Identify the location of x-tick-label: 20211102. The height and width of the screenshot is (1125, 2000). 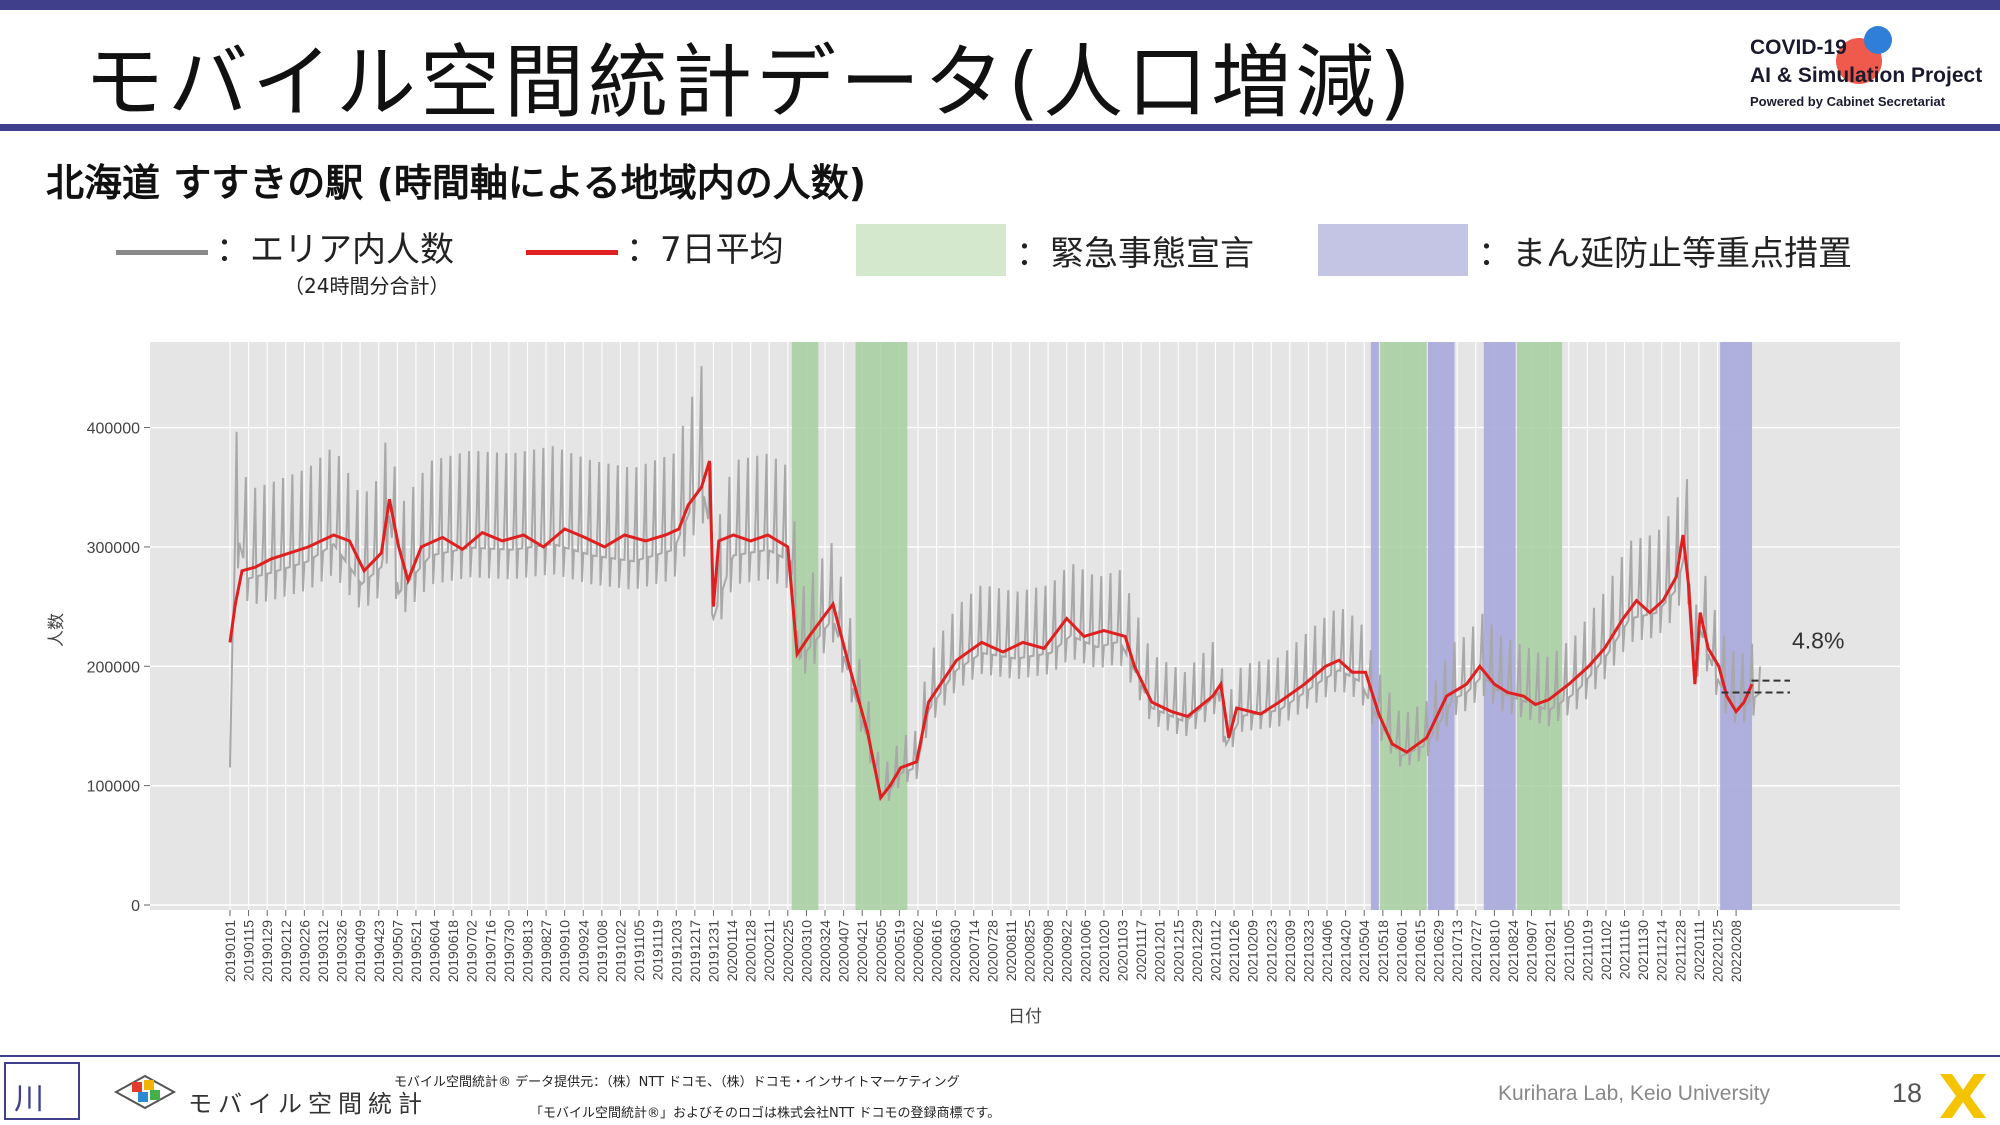
(1606, 950).